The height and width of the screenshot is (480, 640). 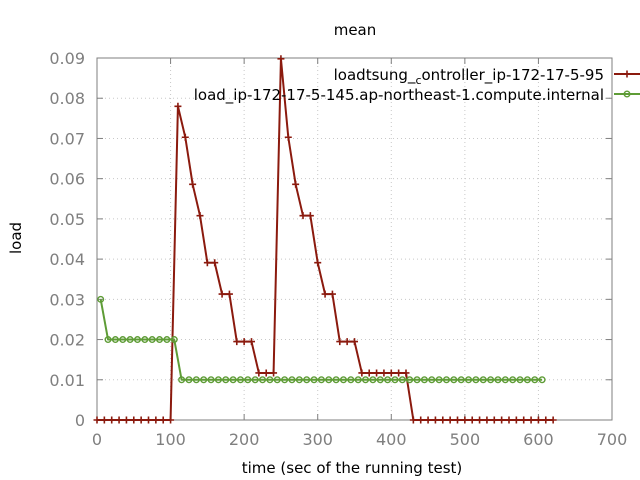 I want to click on x-tick-label: 400, so click(x=391, y=439).